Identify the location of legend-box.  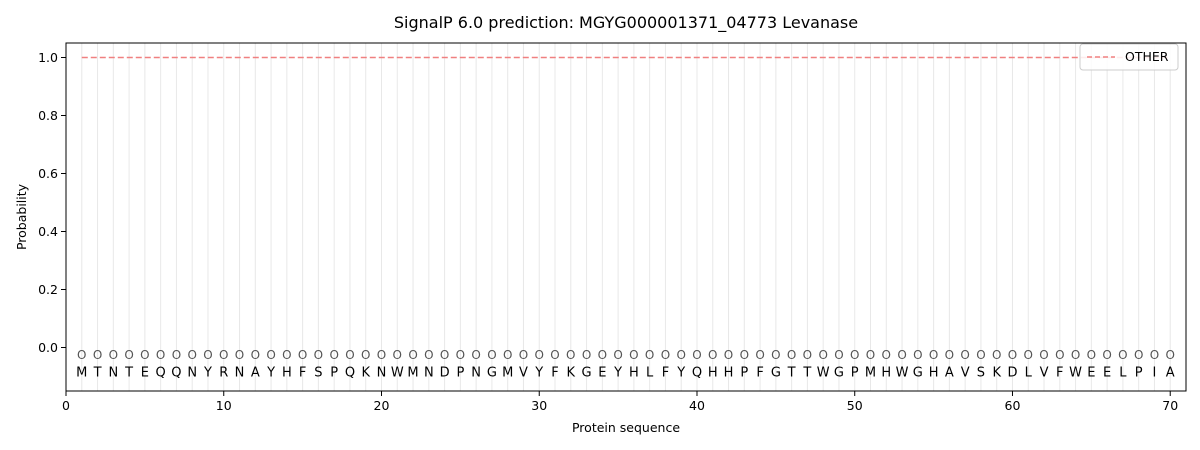
(1129, 57).